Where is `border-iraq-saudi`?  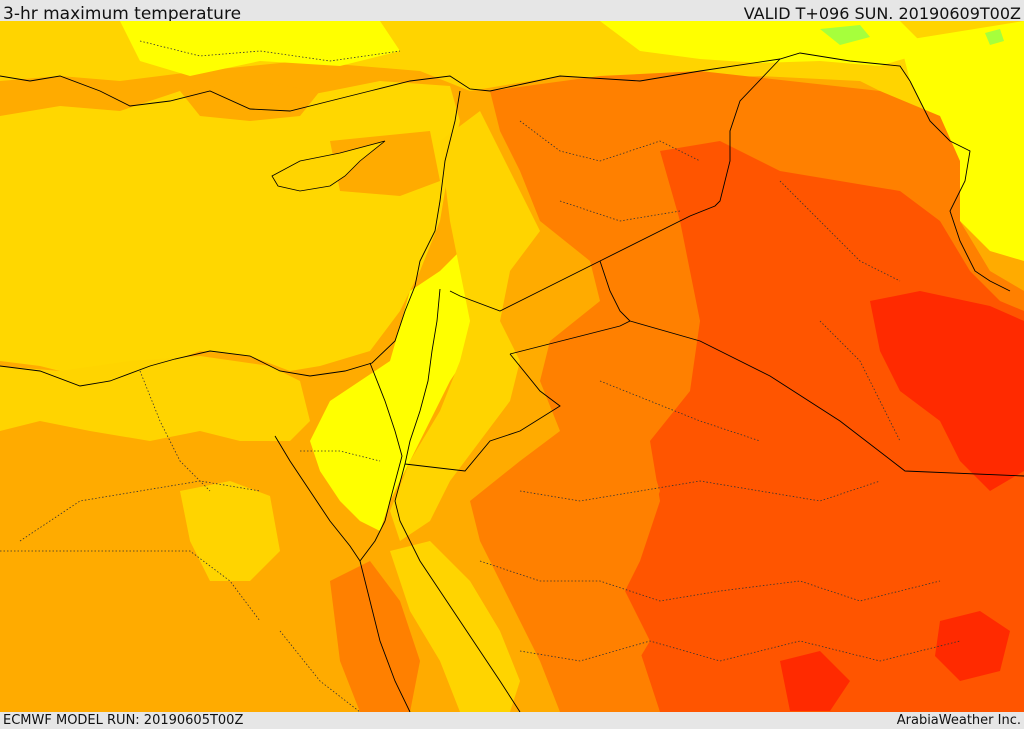 border-iraq-saudi is located at coordinates (826, 398).